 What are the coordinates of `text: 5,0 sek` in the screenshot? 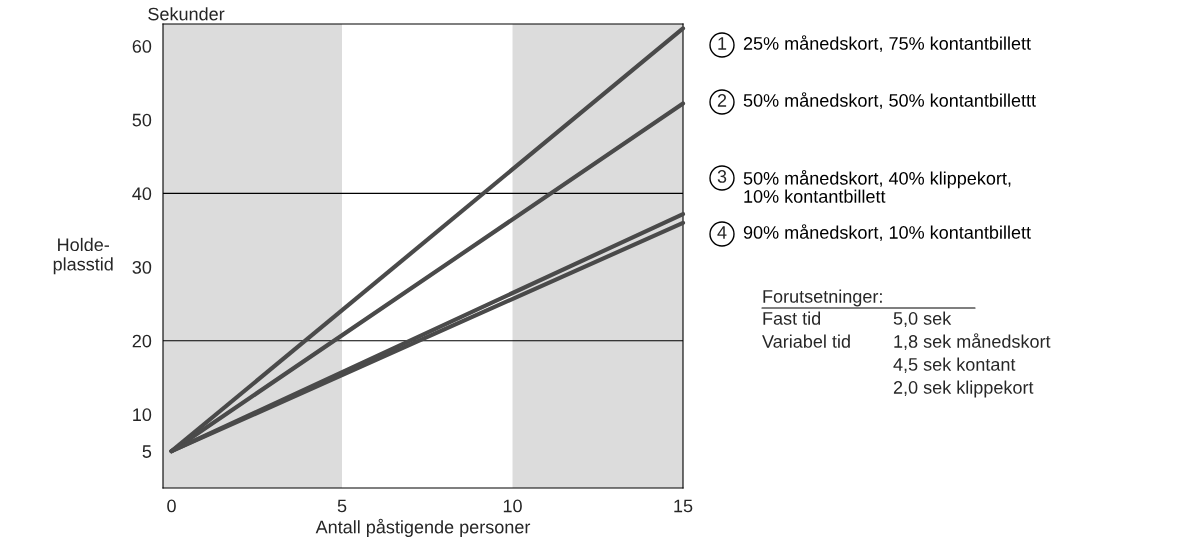 It's located at (922, 319).